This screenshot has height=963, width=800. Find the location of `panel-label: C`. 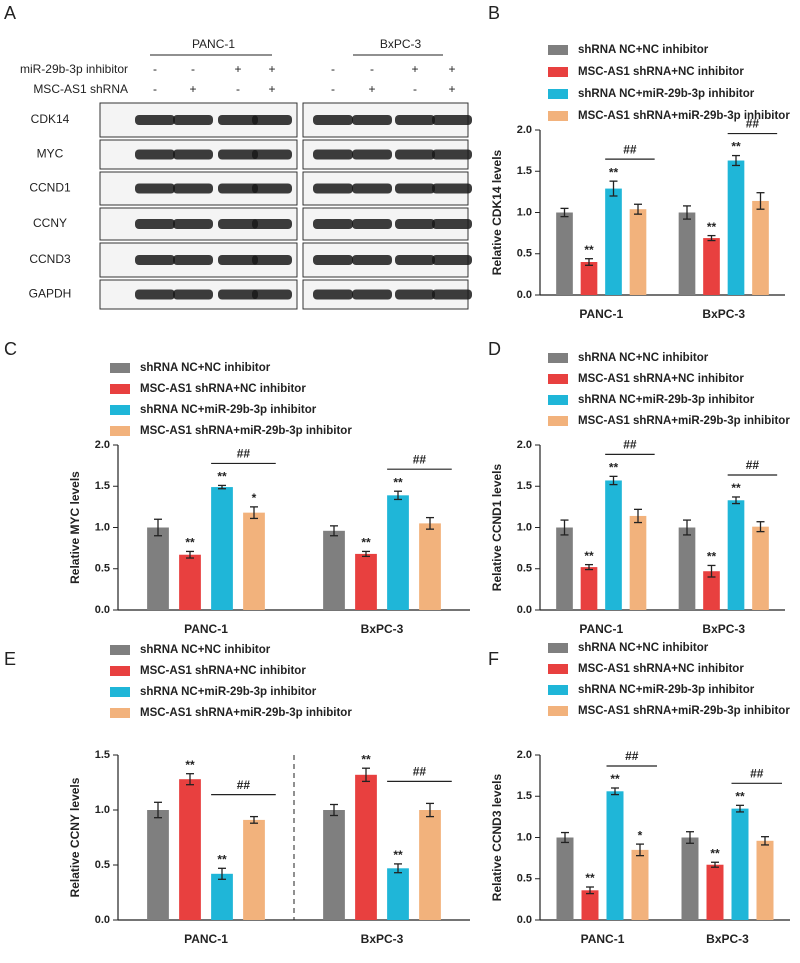

panel-label: C is located at coordinates (10, 349).